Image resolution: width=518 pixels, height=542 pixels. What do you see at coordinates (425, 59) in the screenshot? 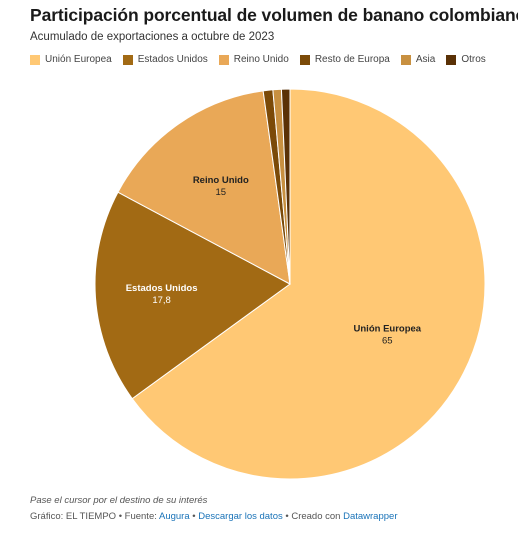
I see `legend-label: Asia` at bounding box center [425, 59].